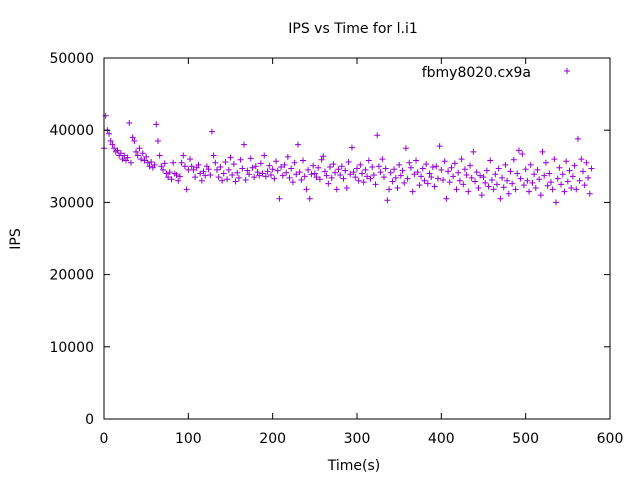 Image resolution: width=640 pixels, height=480 pixels. I want to click on x-tick-label-5: 500, so click(525, 439).